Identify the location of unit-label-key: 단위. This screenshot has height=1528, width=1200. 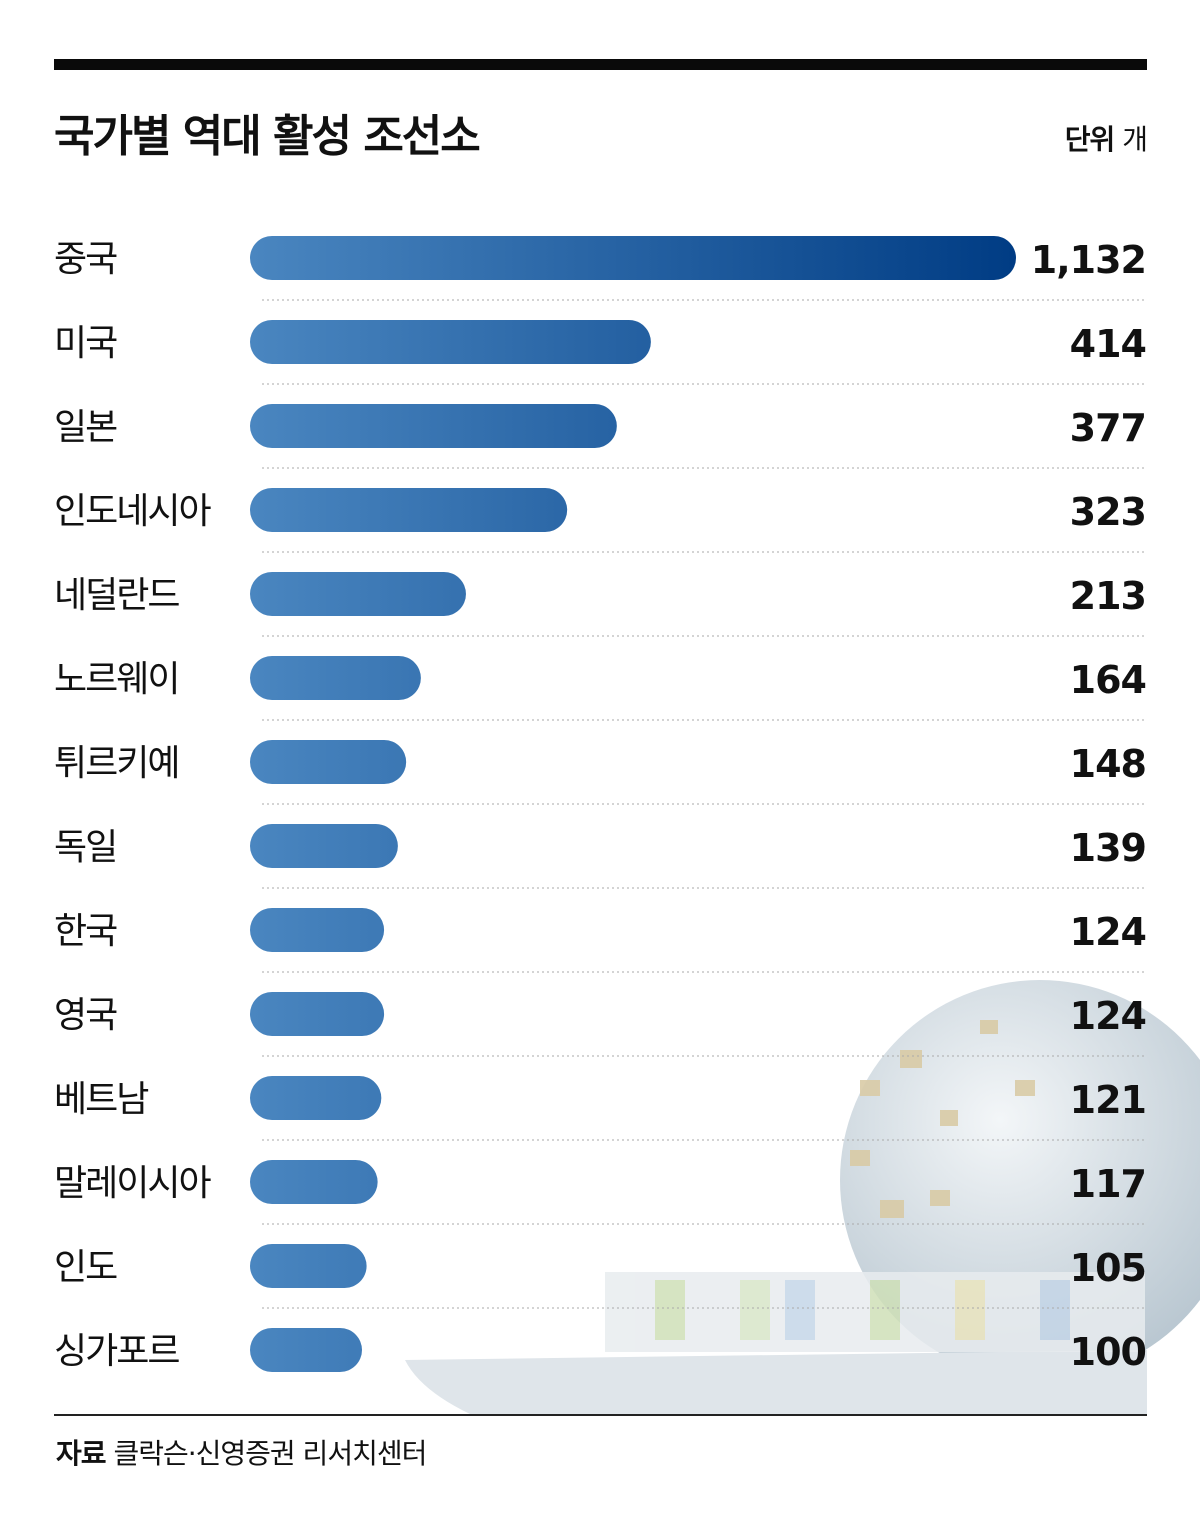
(1090, 139).